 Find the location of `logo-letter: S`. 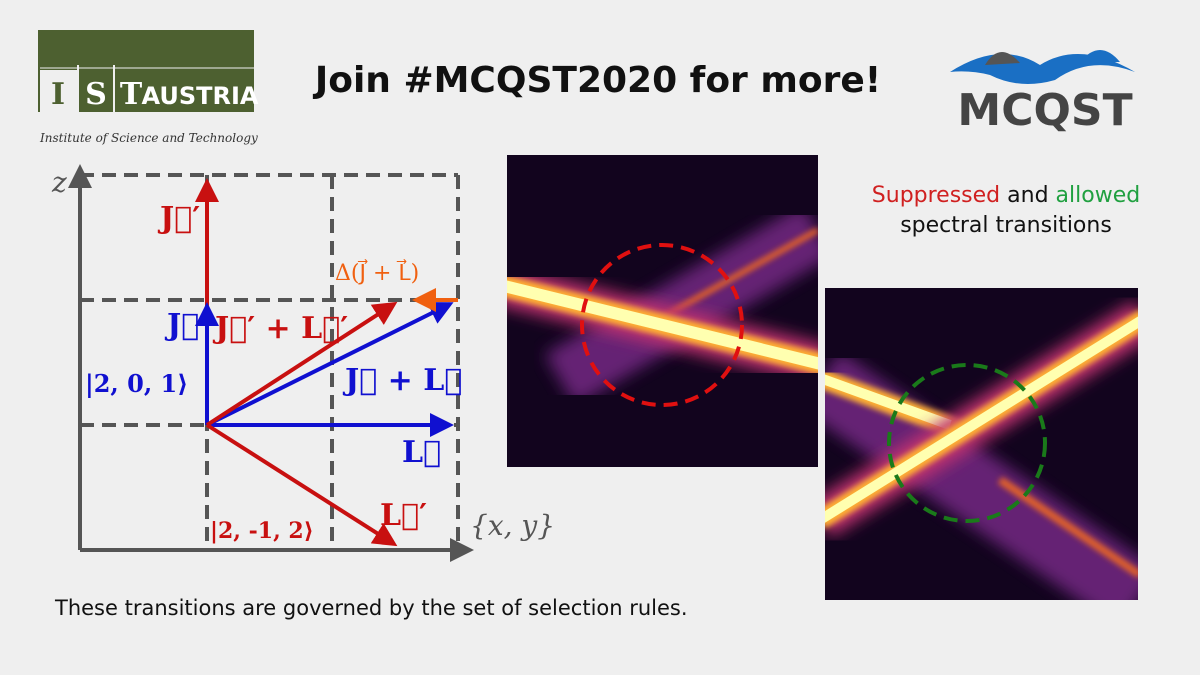

logo-letter: S is located at coordinates (96, 94).